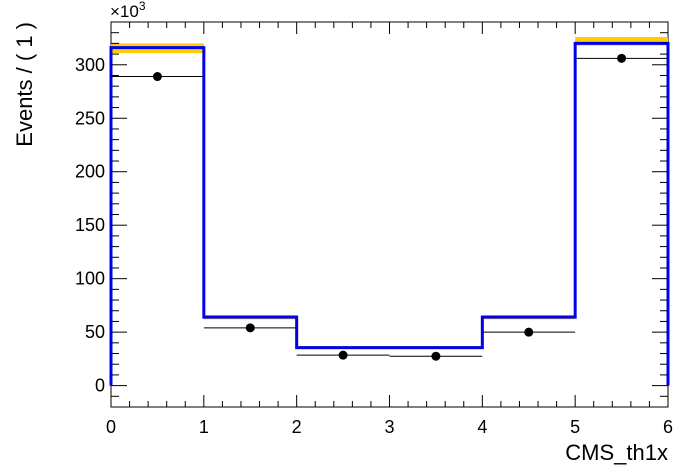  Describe the element at coordinates (128, 10) in the screenshot. I see `y-multiplier: ×10³` at that location.